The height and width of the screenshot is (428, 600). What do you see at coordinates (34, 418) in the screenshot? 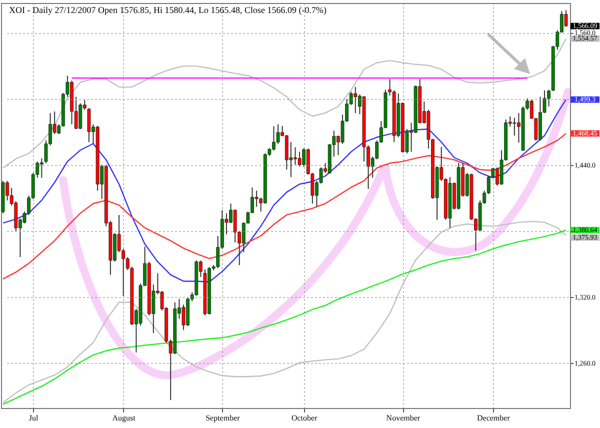
I see `x-tick-label: Jul` at bounding box center [34, 418].